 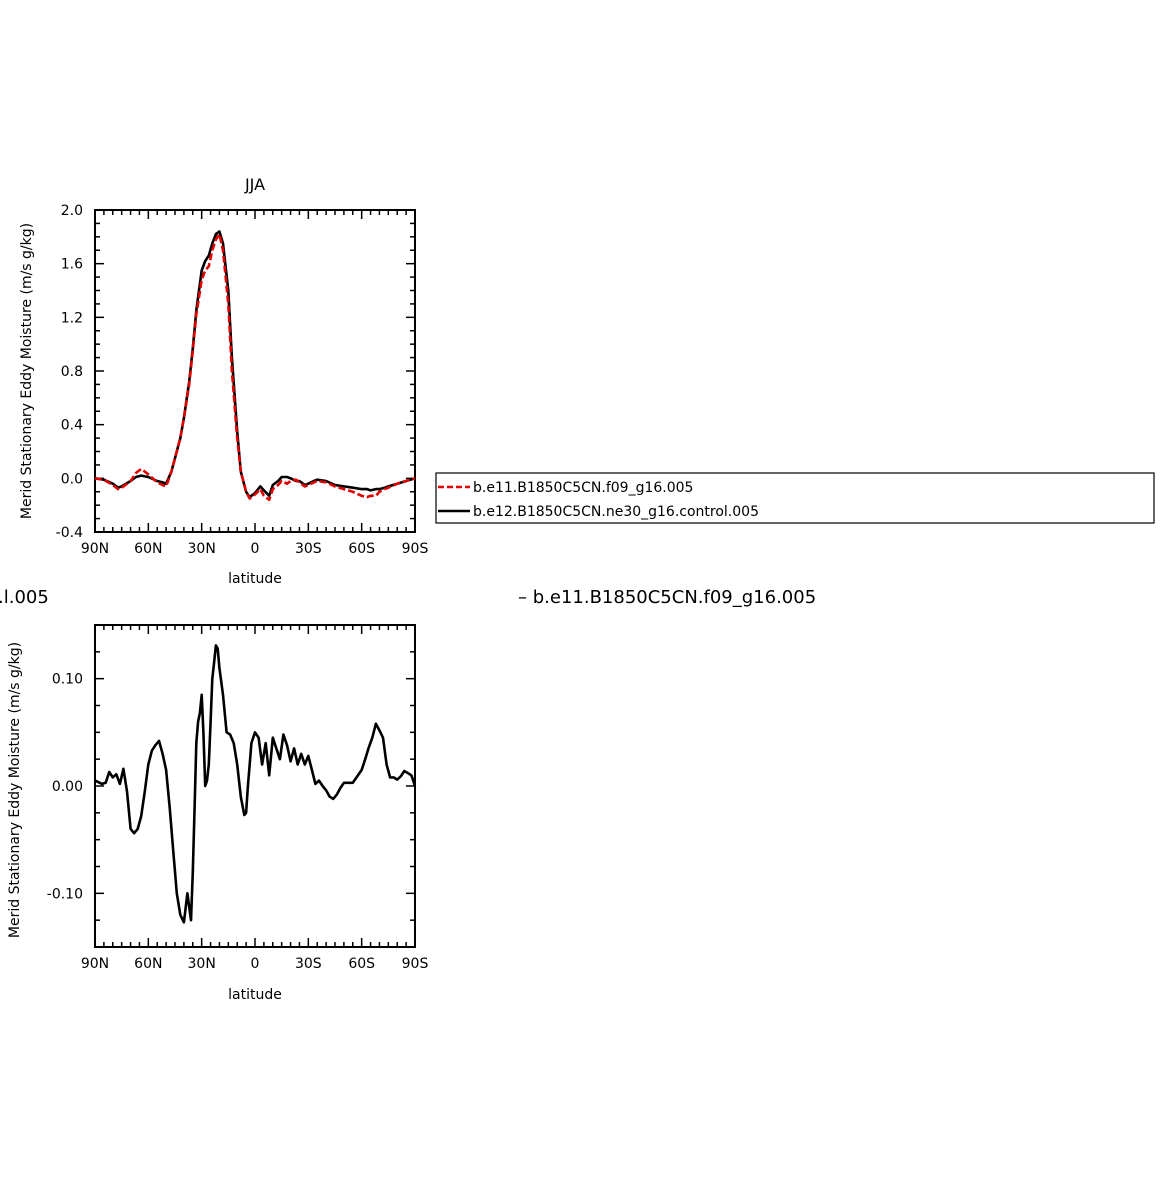 I want to click on top-y-tick-label: 2.0, so click(x=72, y=211).